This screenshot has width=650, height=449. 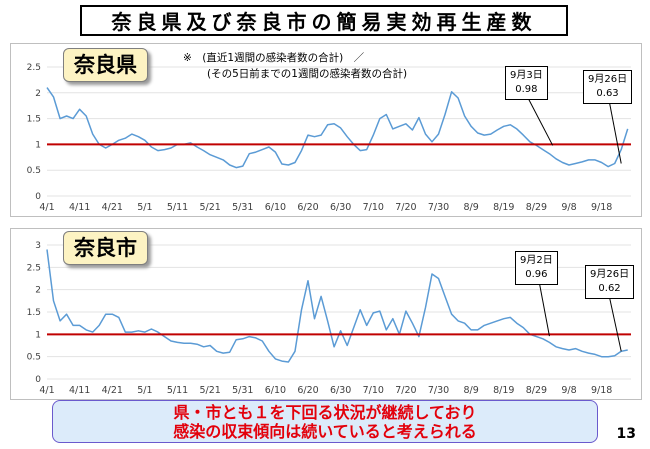 What do you see at coordinates (307, 74) in the screenshot?
I see `formula-note-line2: (その5日前までの1週間の感染者数の合計)` at bounding box center [307, 74].